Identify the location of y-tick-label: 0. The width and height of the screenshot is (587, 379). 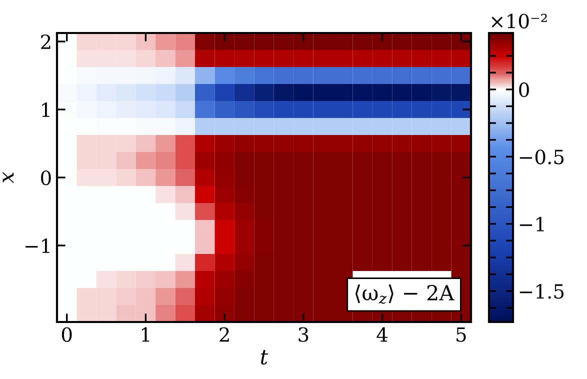
(46, 178).